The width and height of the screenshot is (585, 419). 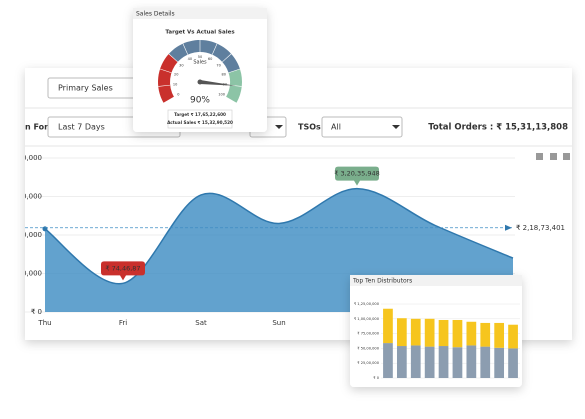 I want to click on card-title: Top Ten Distributors, so click(x=382, y=281).